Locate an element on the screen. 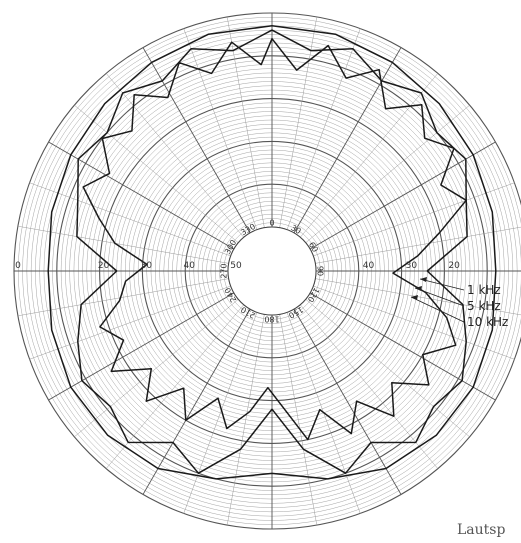 Image resolution: width=521 pixels, height=543 pixels. legend-label: 5 kHz is located at coordinates (484, 306).